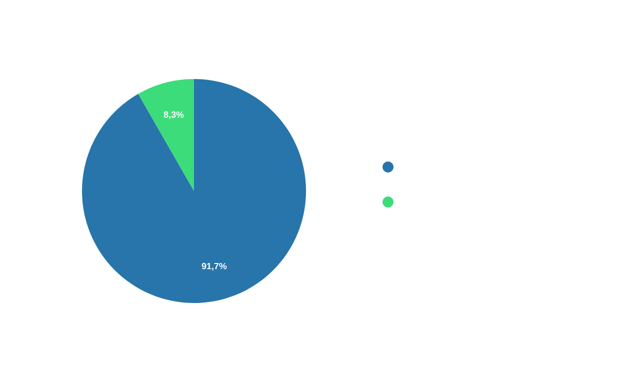 Image resolution: width=624 pixels, height=371 pixels. I want to click on data-label: 91,7%, so click(214, 266).